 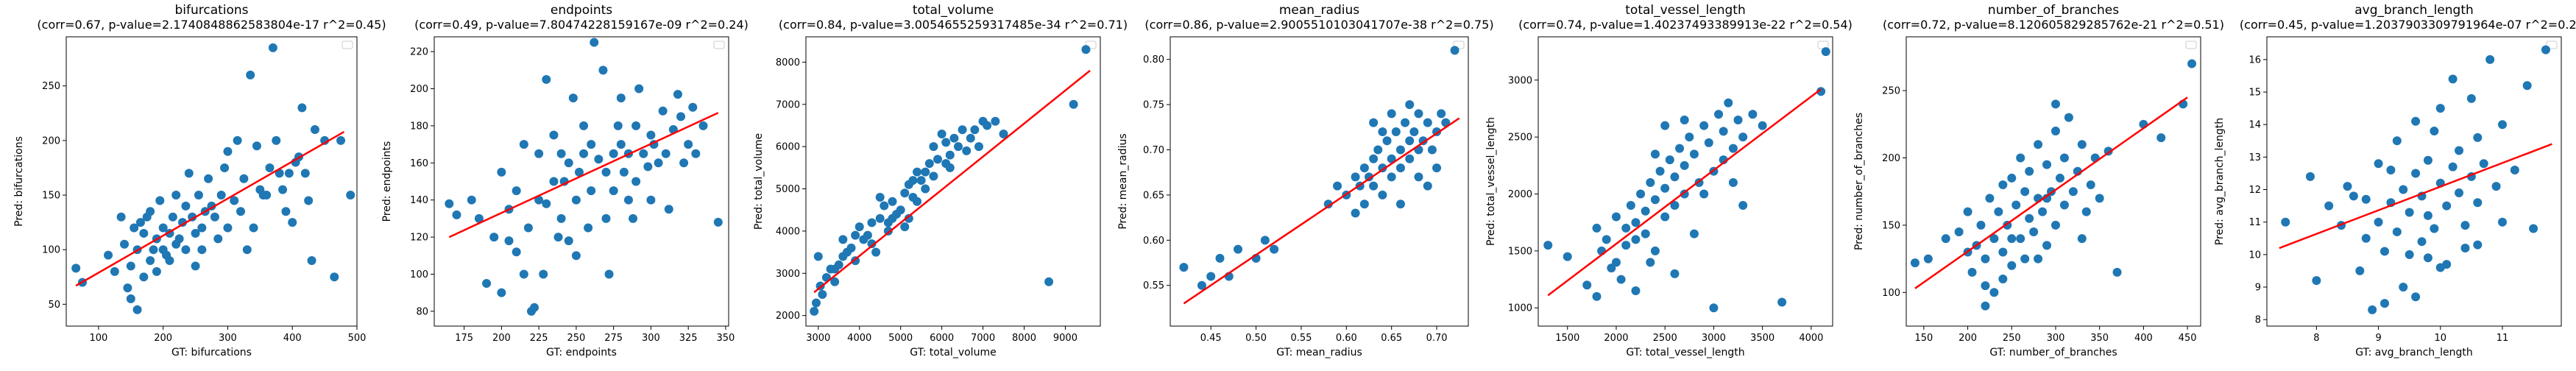 What do you see at coordinates (2056, 338) in the screenshot?
I see `x-tick-label: 300` at bounding box center [2056, 338].